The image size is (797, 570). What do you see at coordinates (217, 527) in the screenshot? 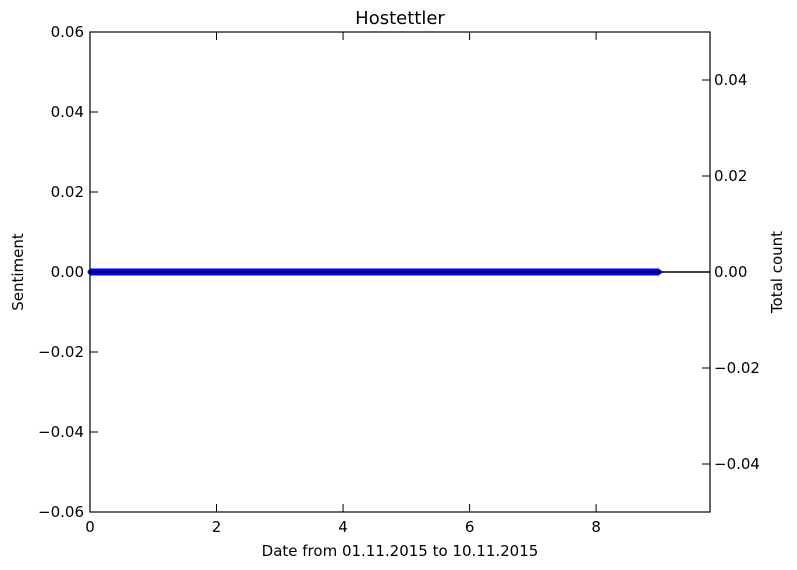
I see `x-tick-label: 2` at bounding box center [217, 527].